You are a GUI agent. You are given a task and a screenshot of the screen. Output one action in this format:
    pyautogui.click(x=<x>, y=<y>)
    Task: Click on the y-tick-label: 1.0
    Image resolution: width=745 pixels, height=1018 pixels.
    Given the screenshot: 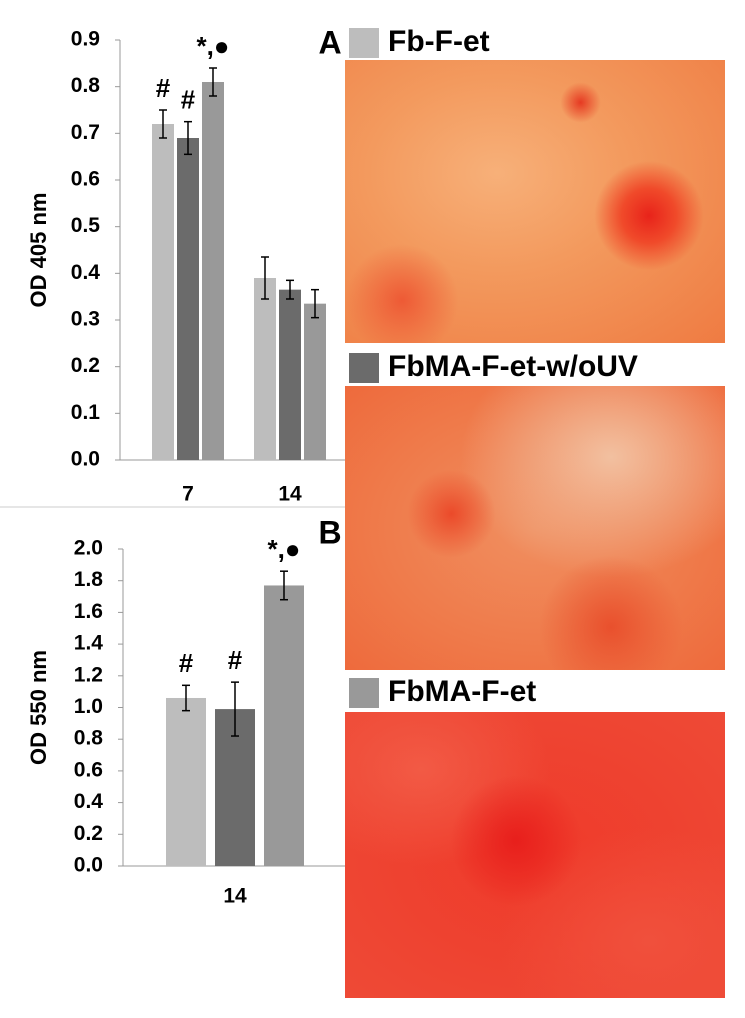 What is the action you would take?
    pyautogui.click(x=88, y=706)
    